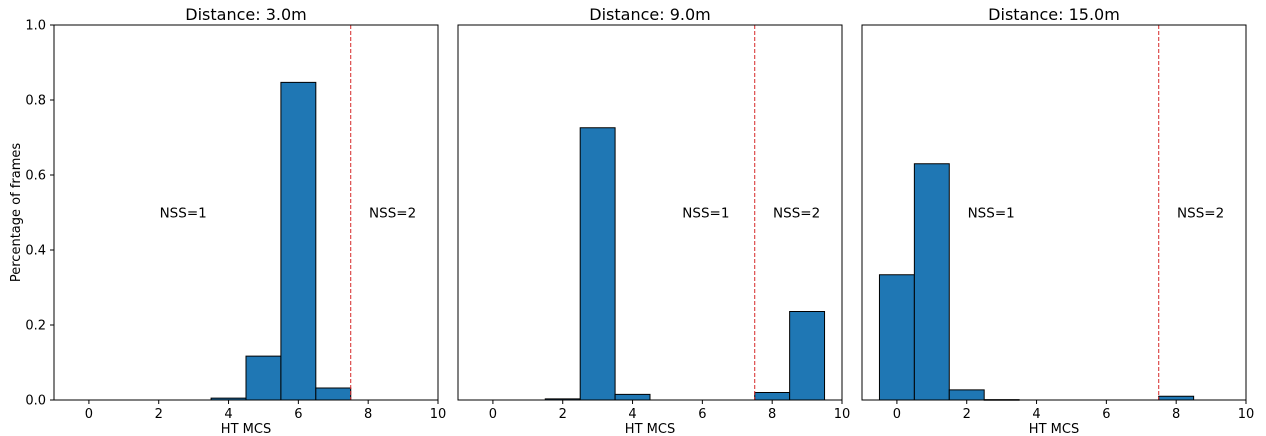  Describe the element at coordinates (35, 26) in the screenshot. I see `y-tick-label: 1.0` at that location.